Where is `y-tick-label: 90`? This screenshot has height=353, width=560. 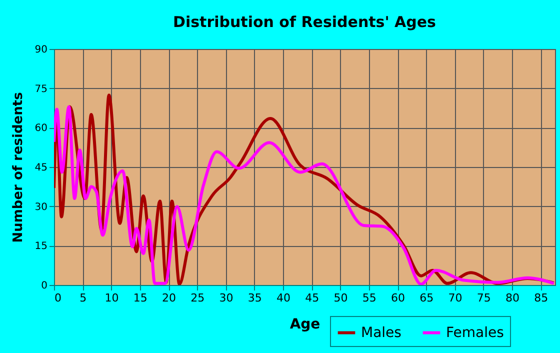
y-tick-label: 90 is located at coordinates (41, 50).